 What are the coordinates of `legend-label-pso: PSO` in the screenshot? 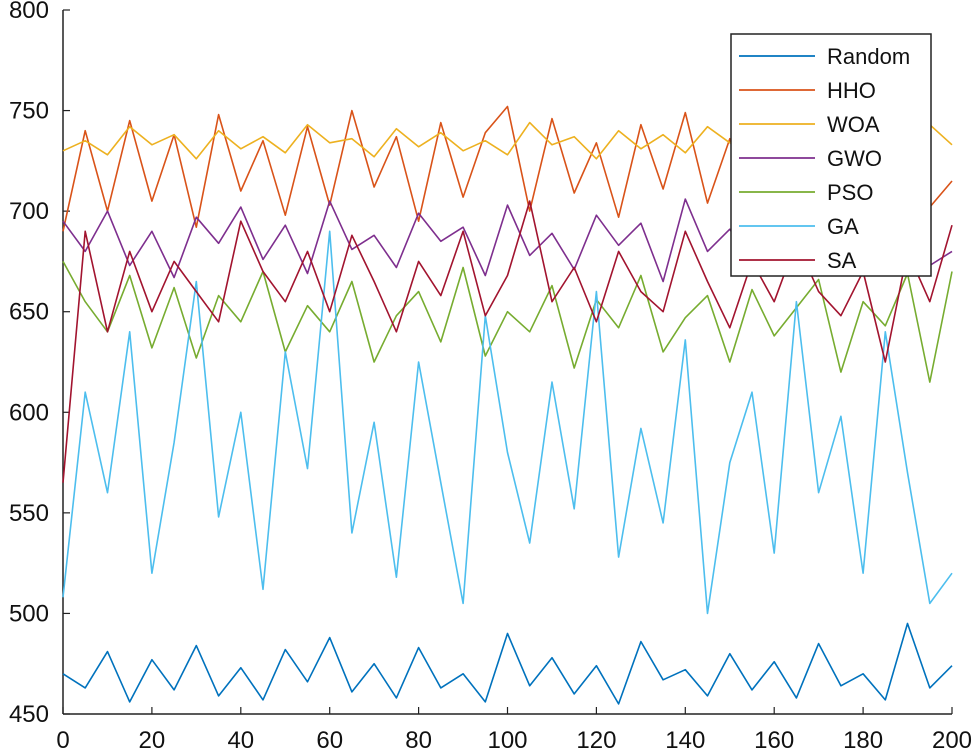 It's located at (850, 192).